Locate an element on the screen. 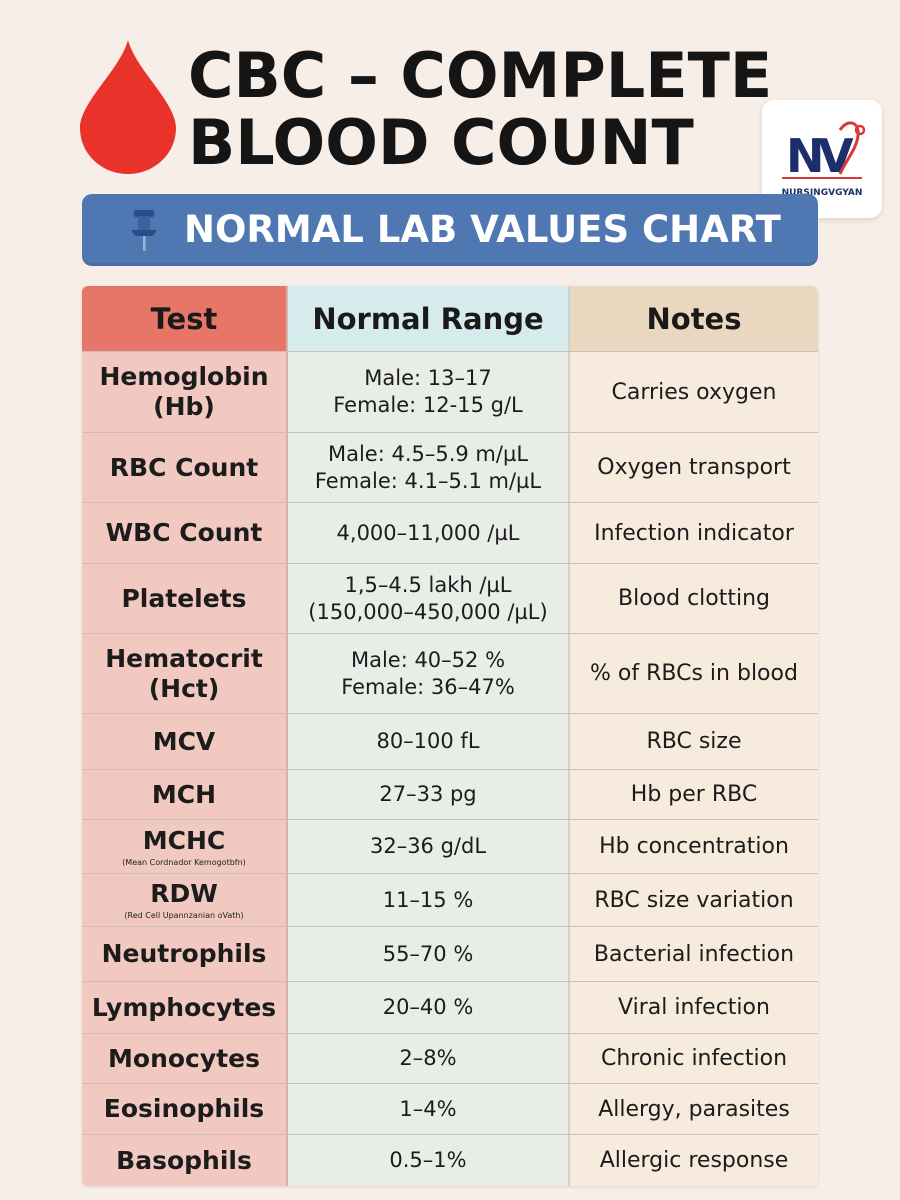 This screenshot has height=1200, width=900. note-text: Carries oxygen is located at coordinates (694, 392).